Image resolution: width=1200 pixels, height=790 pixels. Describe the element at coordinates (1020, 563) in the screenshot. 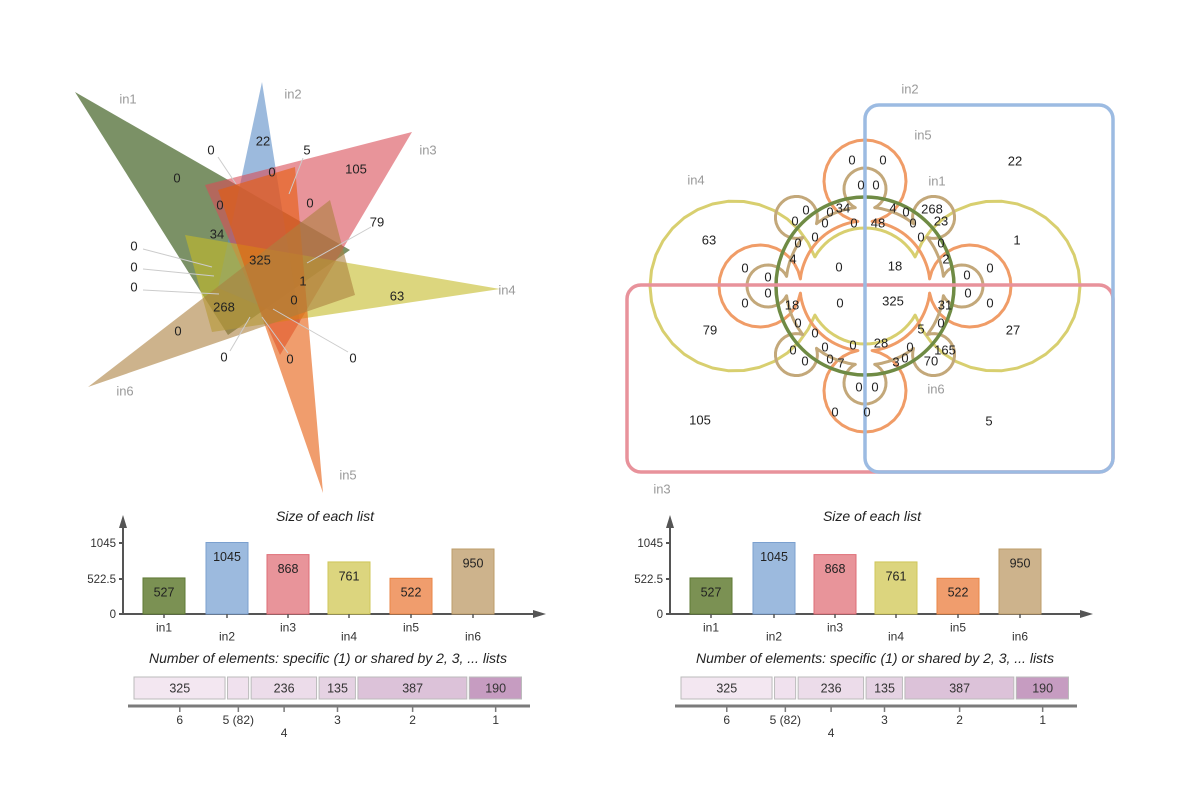

I see `bar-value-label: 950` at that location.